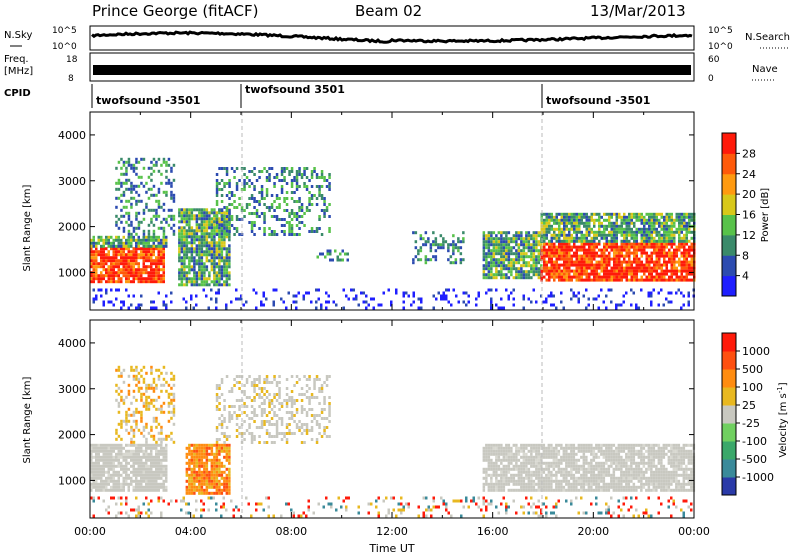 The width and height of the screenshot is (800, 554). I want to click on freq-trace, so click(392, 70).